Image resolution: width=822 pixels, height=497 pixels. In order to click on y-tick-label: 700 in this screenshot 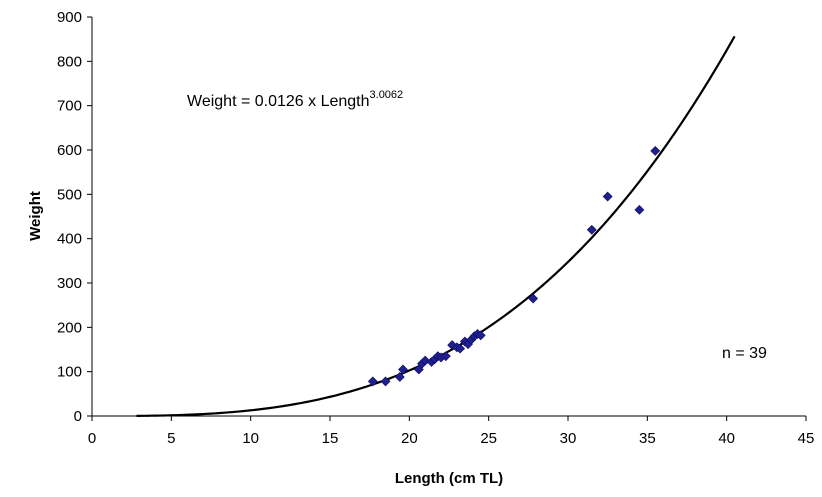, I will do `click(69, 106)`.